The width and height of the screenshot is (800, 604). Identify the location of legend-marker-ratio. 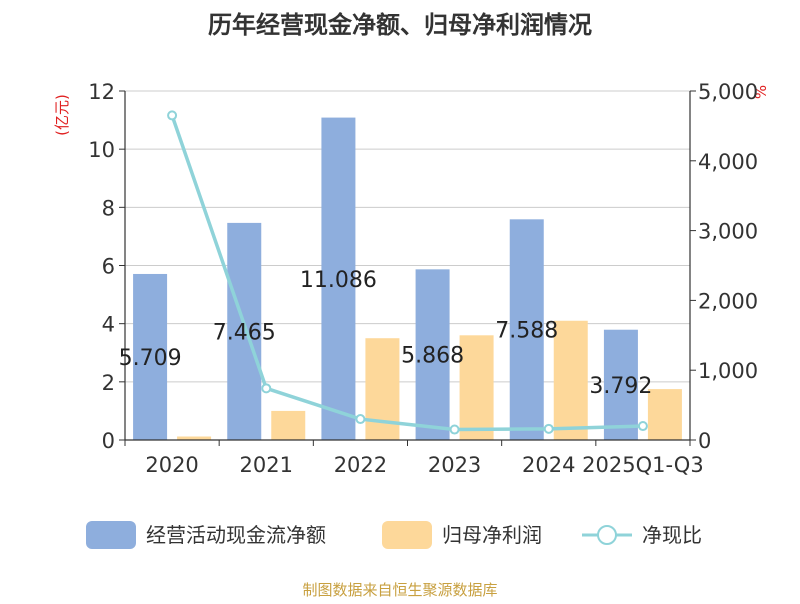
(607, 535).